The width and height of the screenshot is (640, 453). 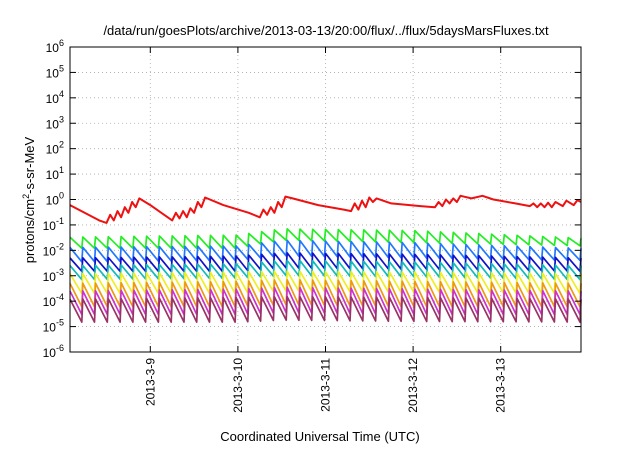 What do you see at coordinates (53, 326) in the screenshot?
I see `y-tick-label: 10⁻⁵` at bounding box center [53, 326].